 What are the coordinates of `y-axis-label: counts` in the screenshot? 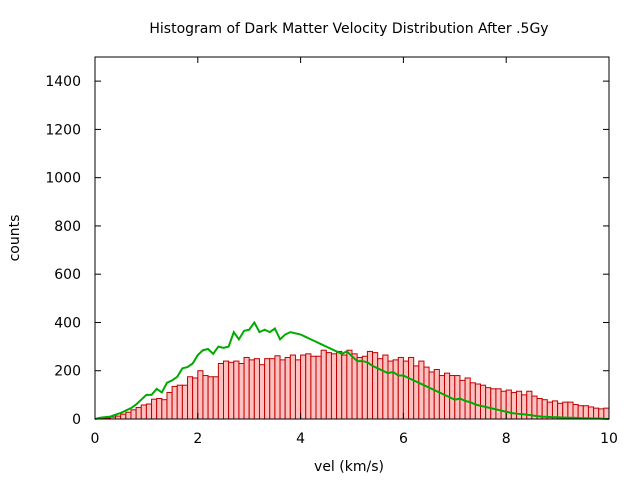 It's located at (15, 238).